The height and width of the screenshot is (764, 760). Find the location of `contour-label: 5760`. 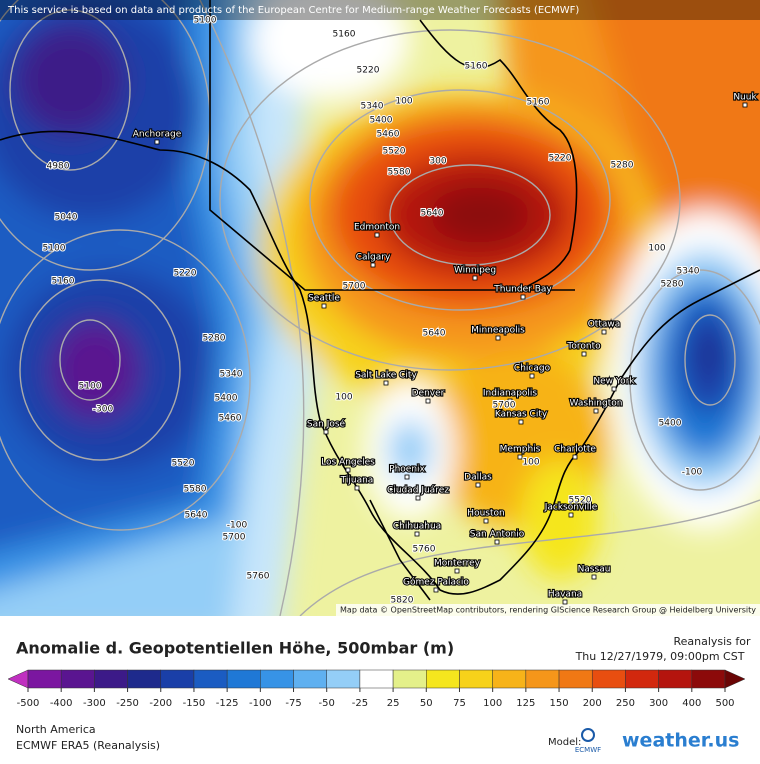

contour-label: 5760 is located at coordinates (424, 550).